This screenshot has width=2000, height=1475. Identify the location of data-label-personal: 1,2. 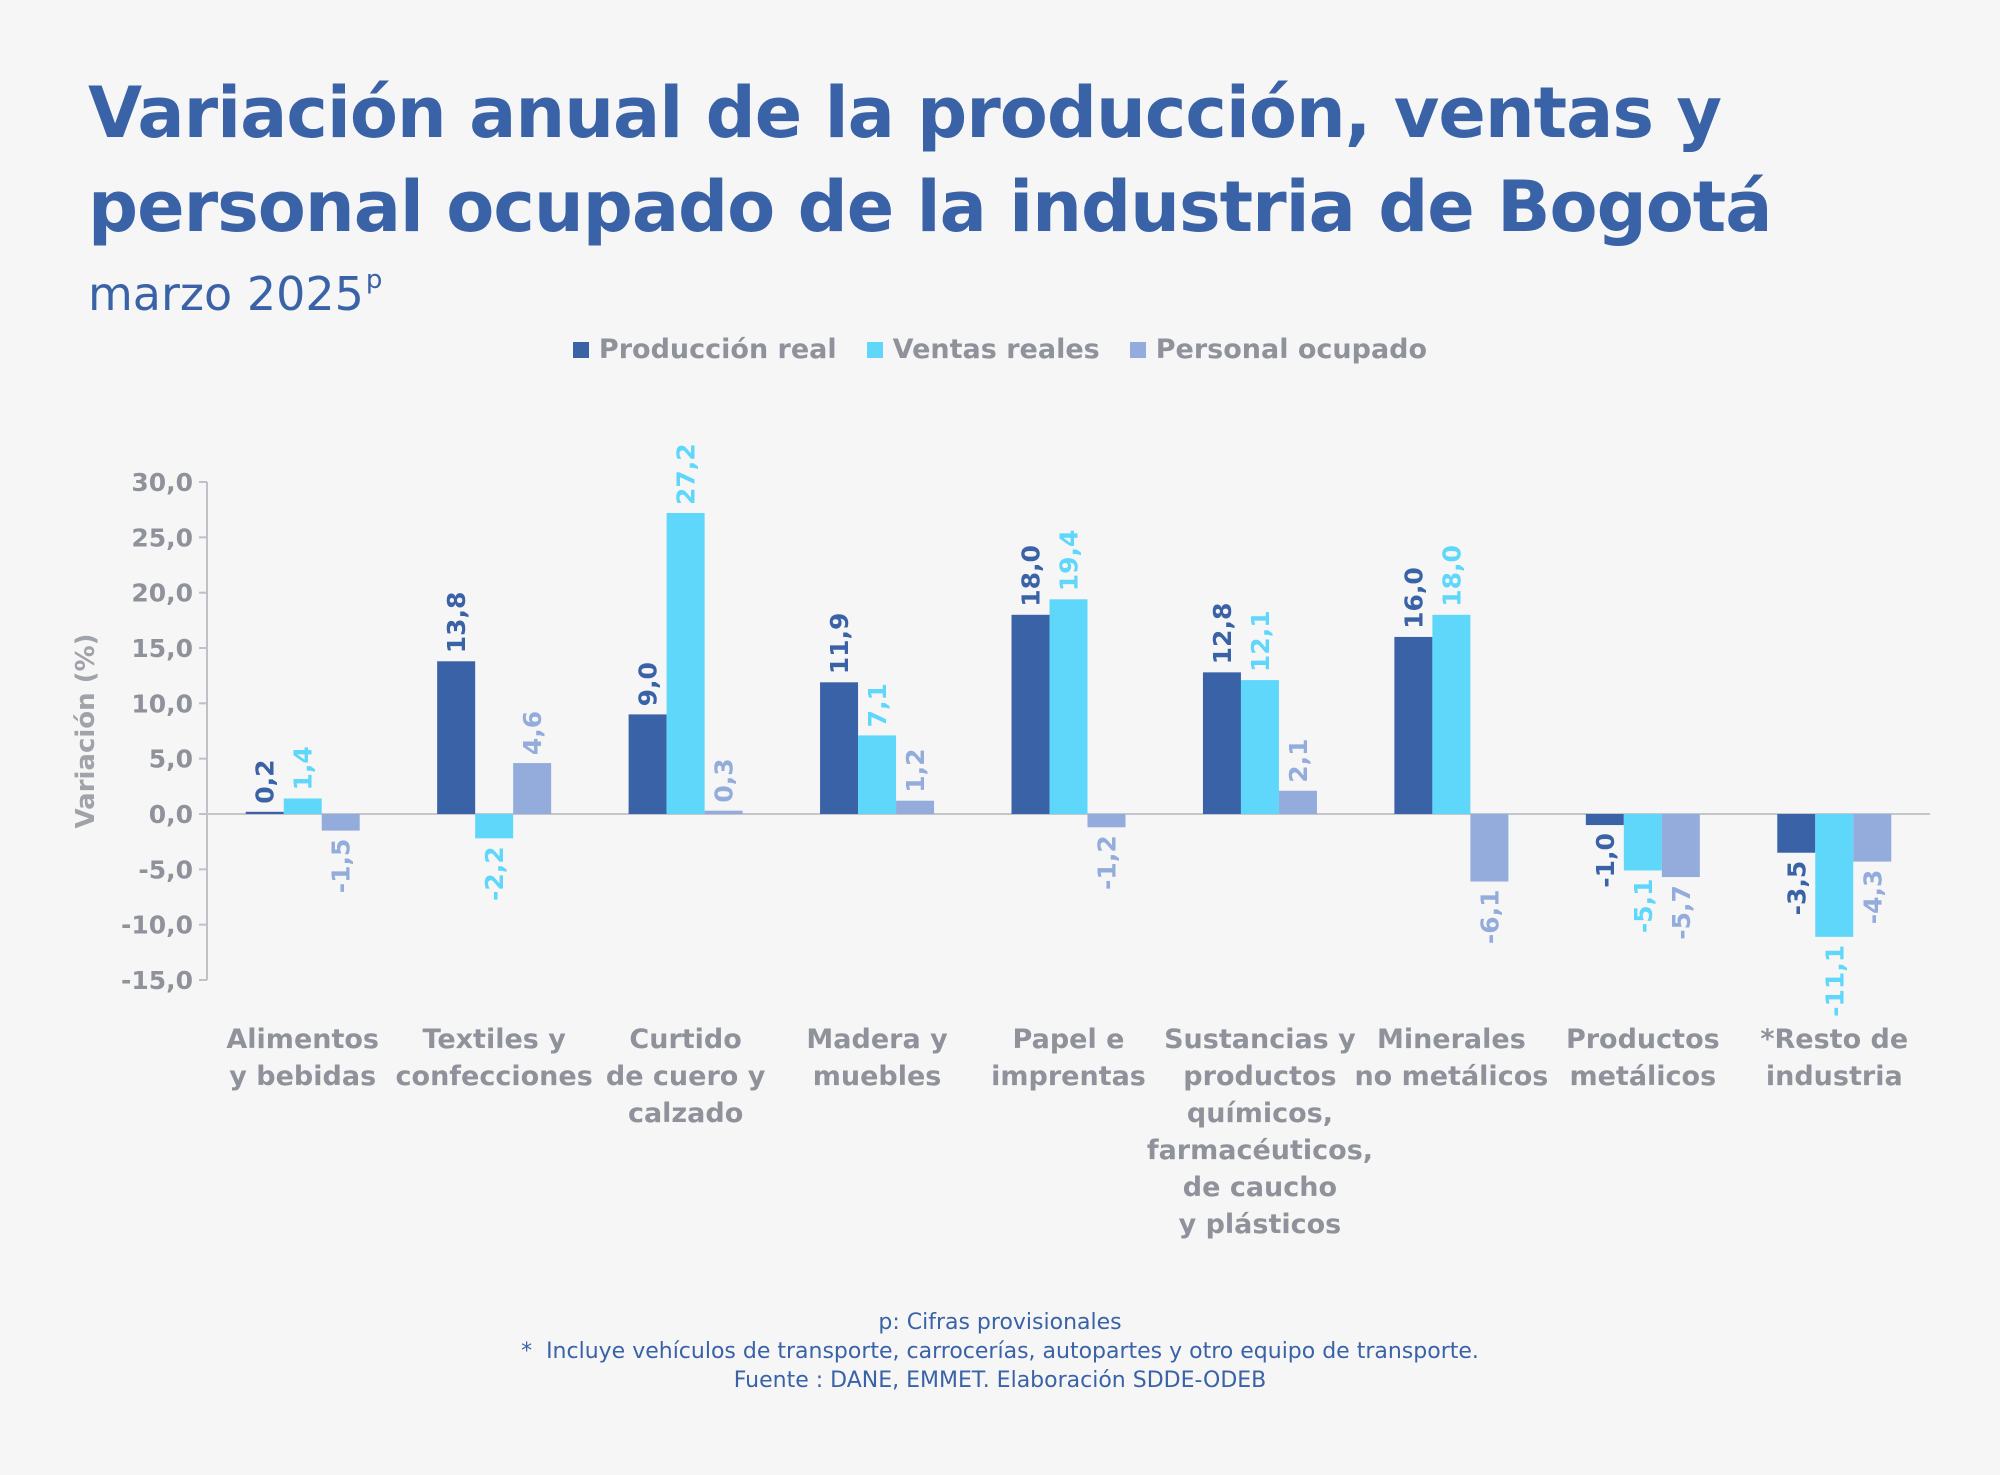
(915, 770).